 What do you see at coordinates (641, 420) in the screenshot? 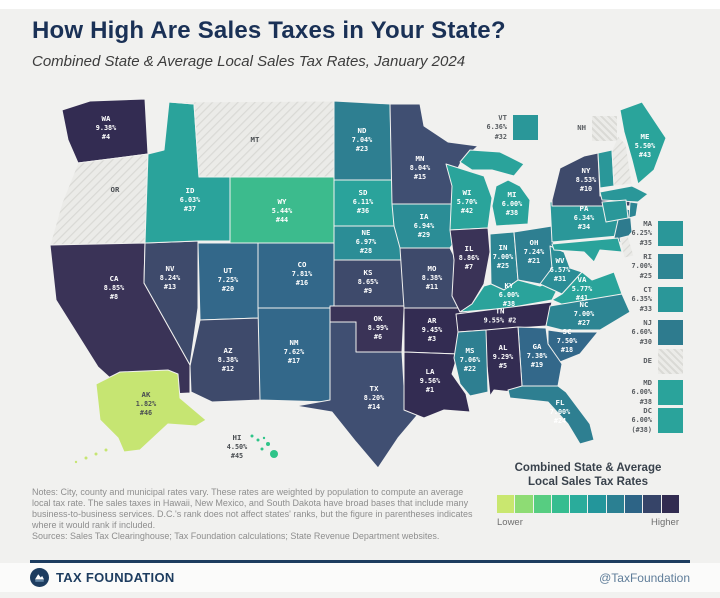
I see `callout-text-dc: DC 6.00% (#38)` at bounding box center [641, 420].